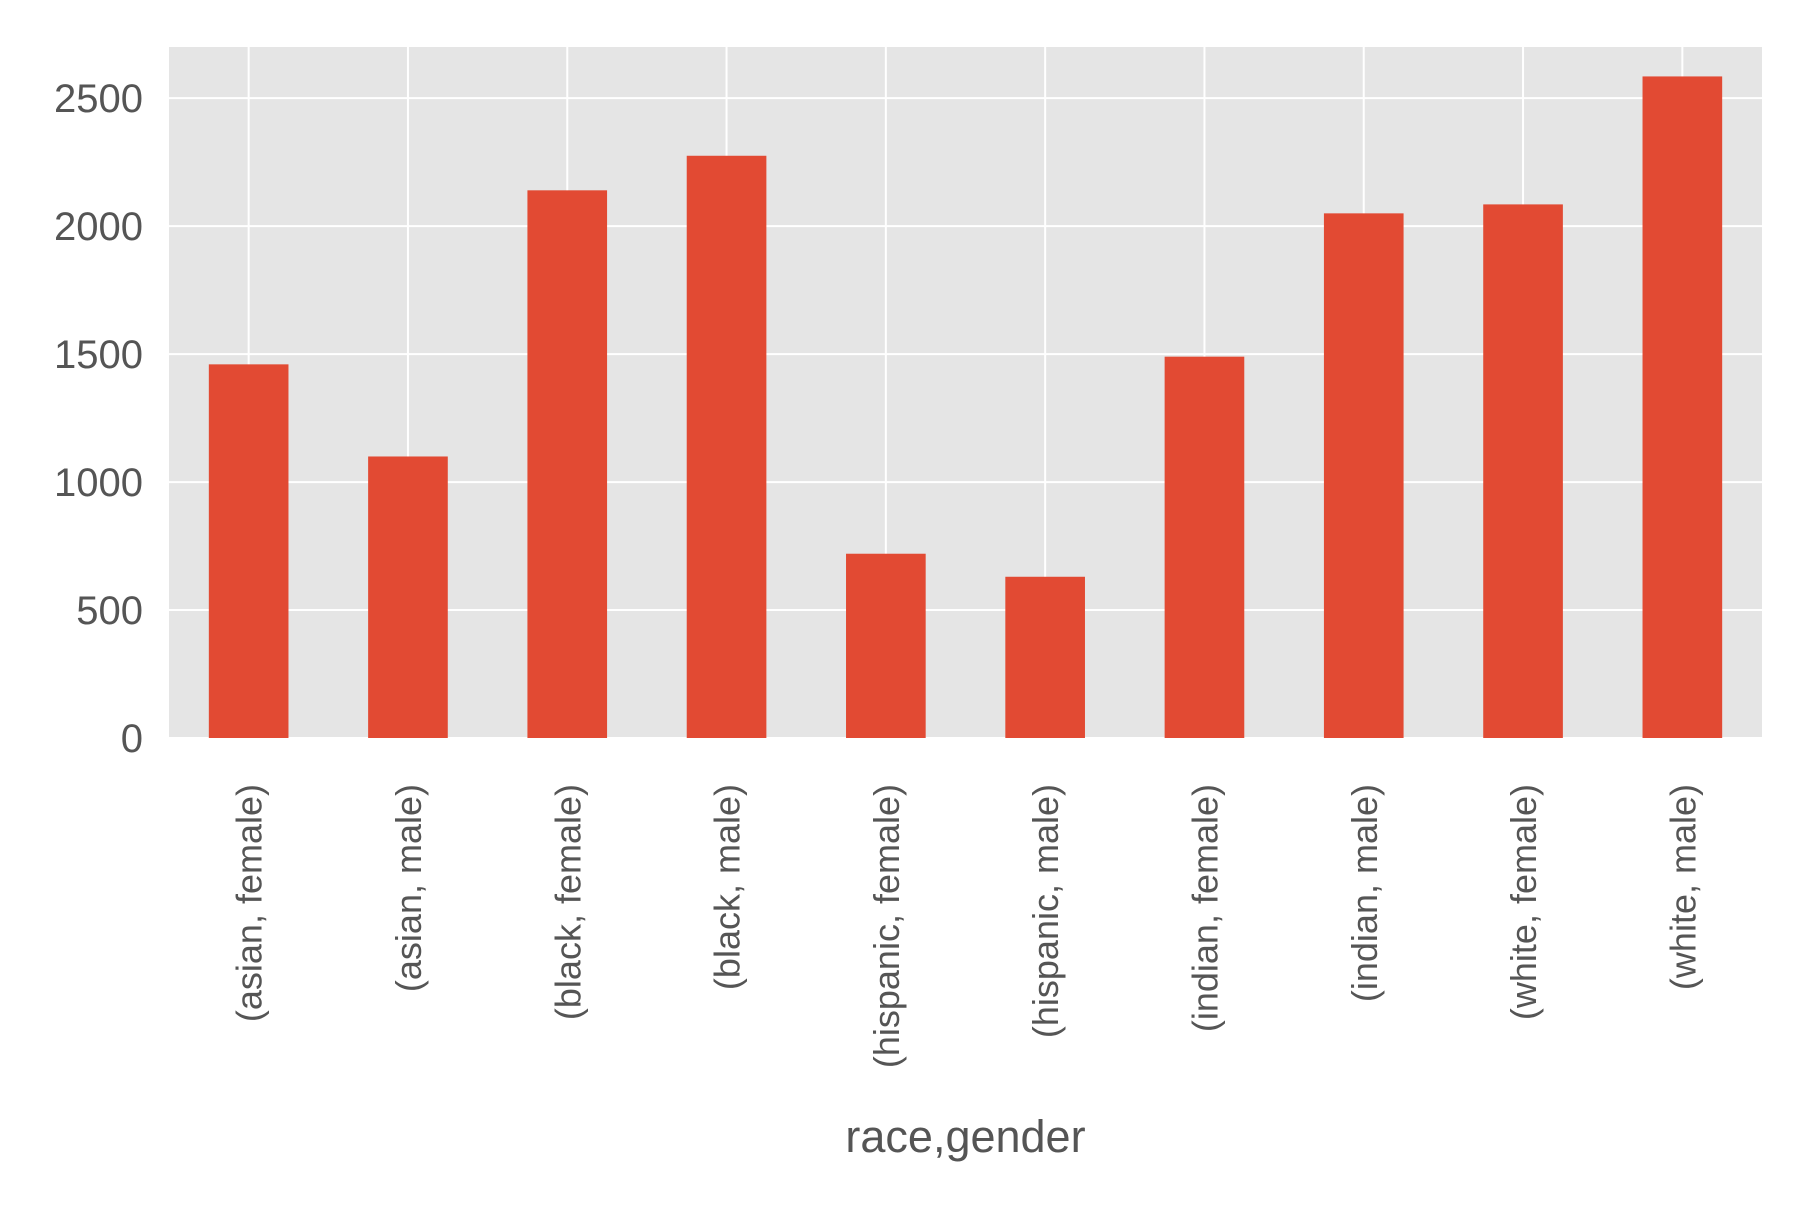  Describe the element at coordinates (1682, 887) in the screenshot. I see `x-tick-label: (white, male)` at that location.